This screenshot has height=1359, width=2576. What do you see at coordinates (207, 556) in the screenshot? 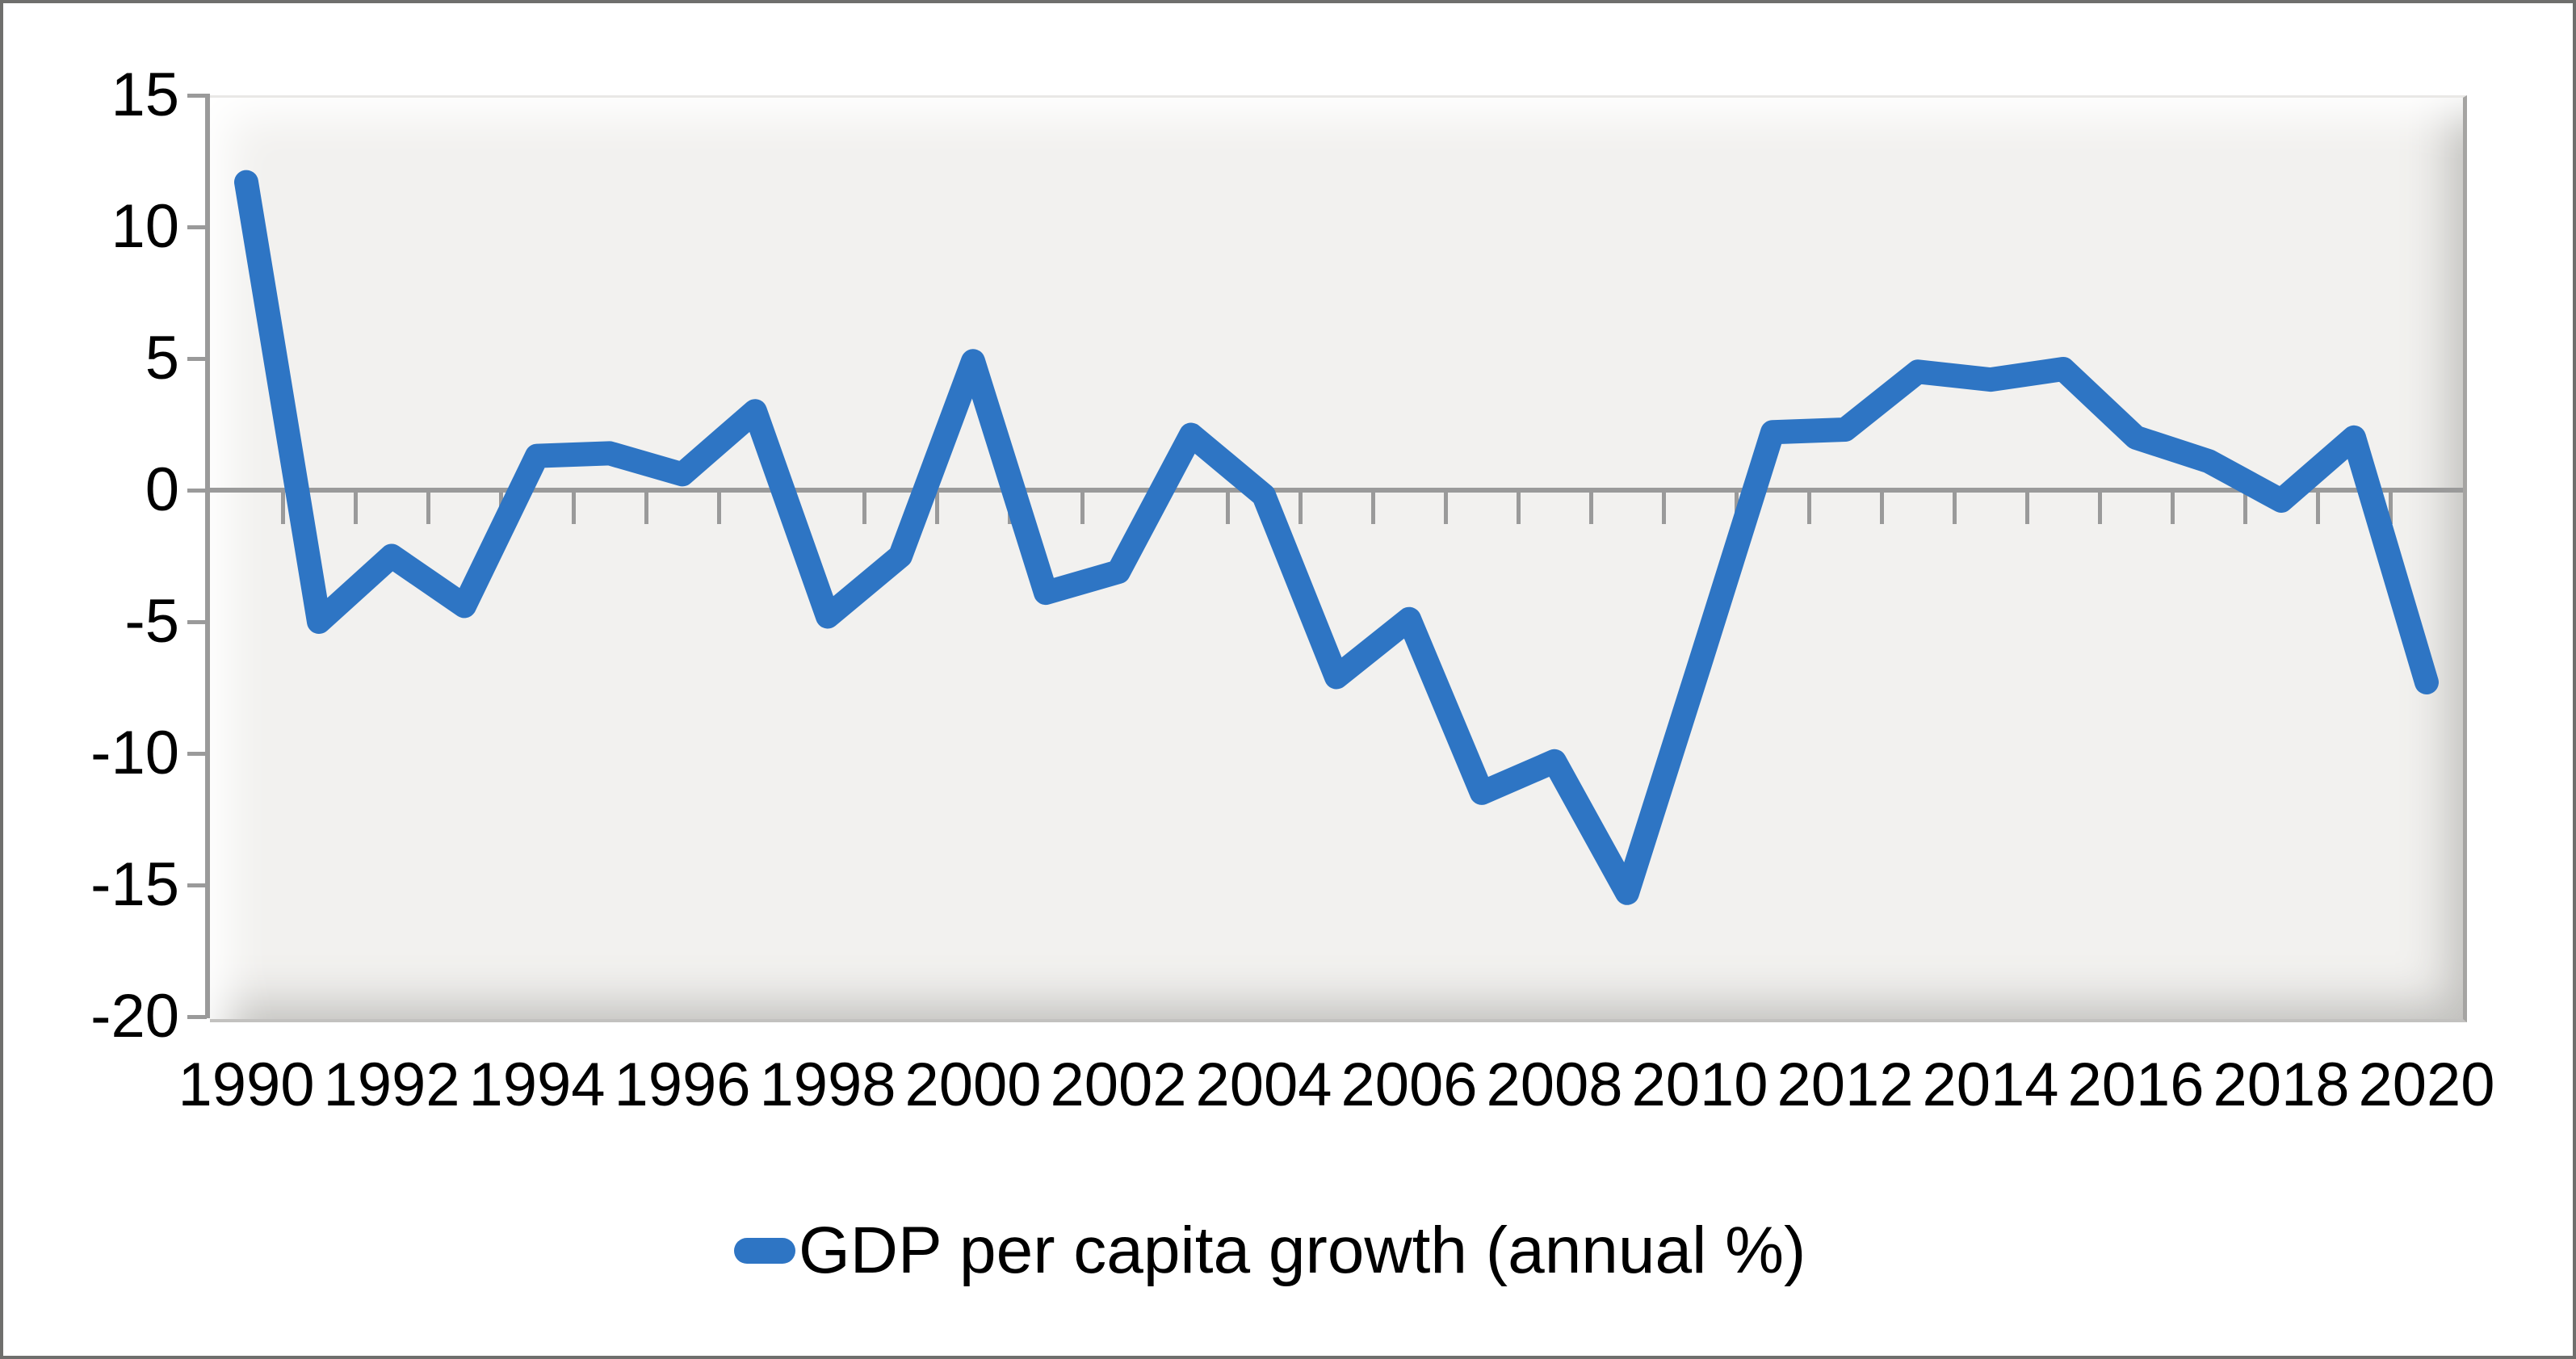
I see `y-axis-line` at bounding box center [207, 556].